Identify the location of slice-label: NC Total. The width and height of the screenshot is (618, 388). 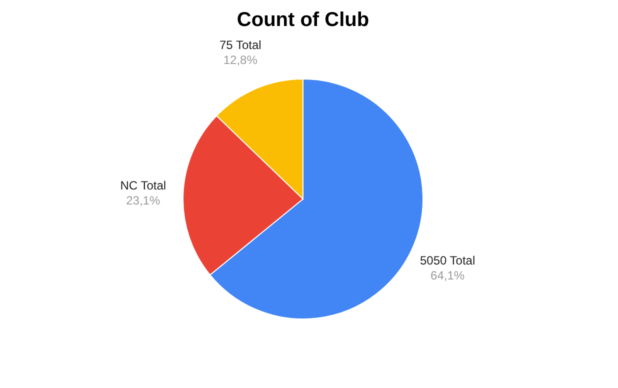
(143, 185).